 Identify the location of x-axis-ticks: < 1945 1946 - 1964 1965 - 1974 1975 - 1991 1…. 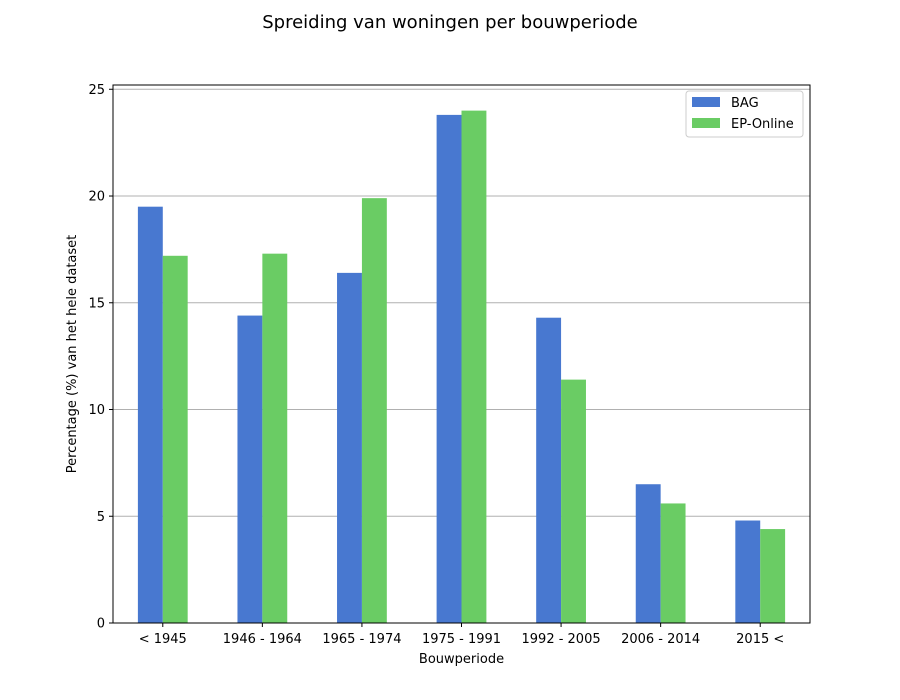
(461, 635).